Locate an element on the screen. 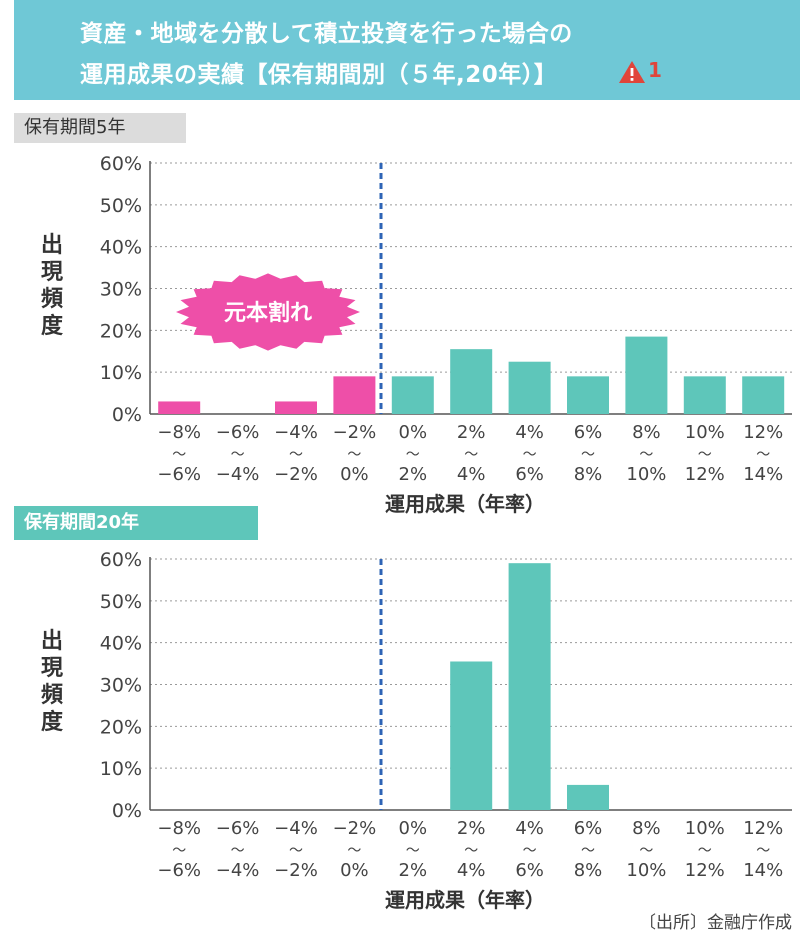 The height and width of the screenshot is (937, 800). warning-number: 1 is located at coordinates (655, 70).